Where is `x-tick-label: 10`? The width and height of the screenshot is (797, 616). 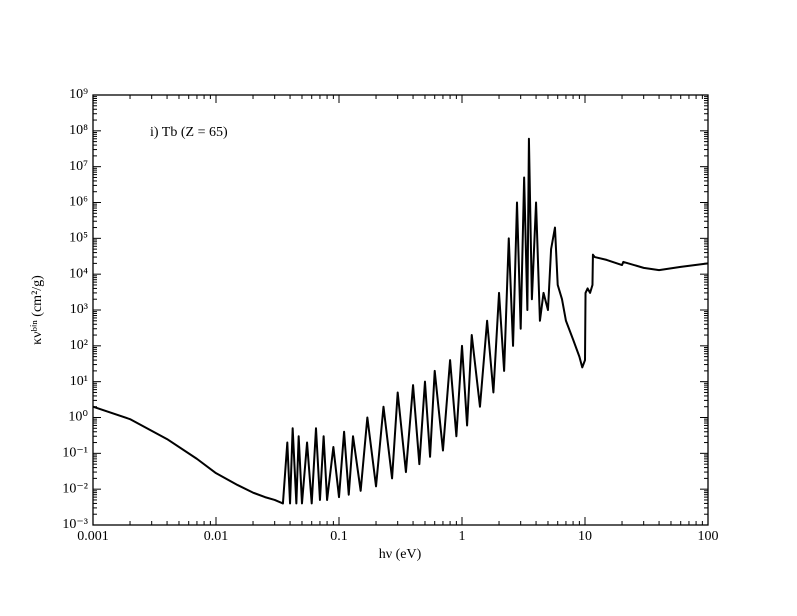 x-tick-label: 10 is located at coordinates (585, 536).